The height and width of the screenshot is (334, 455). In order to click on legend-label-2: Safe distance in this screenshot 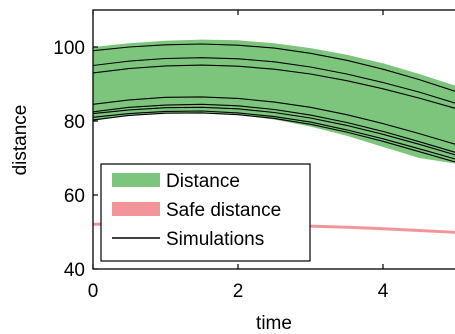, I will do `click(223, 210)`.